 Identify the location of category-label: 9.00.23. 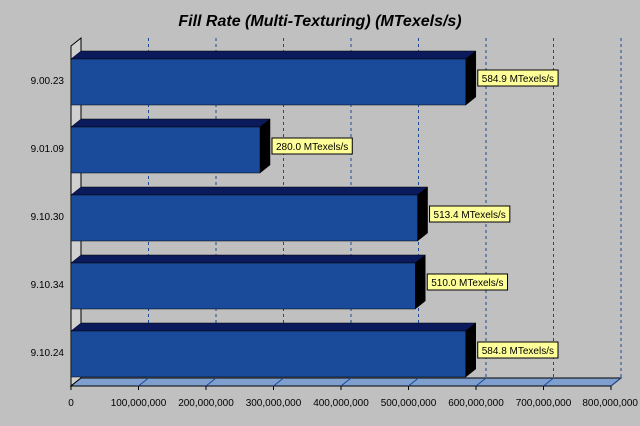
(48, 81).